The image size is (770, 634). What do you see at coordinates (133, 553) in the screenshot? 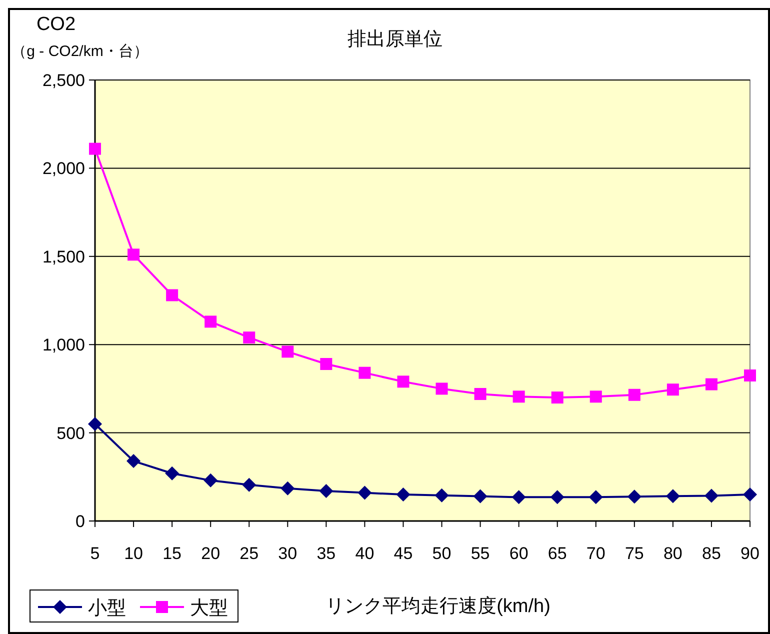
I see `x-tick-label: 10` at bounding box center [133, 553].